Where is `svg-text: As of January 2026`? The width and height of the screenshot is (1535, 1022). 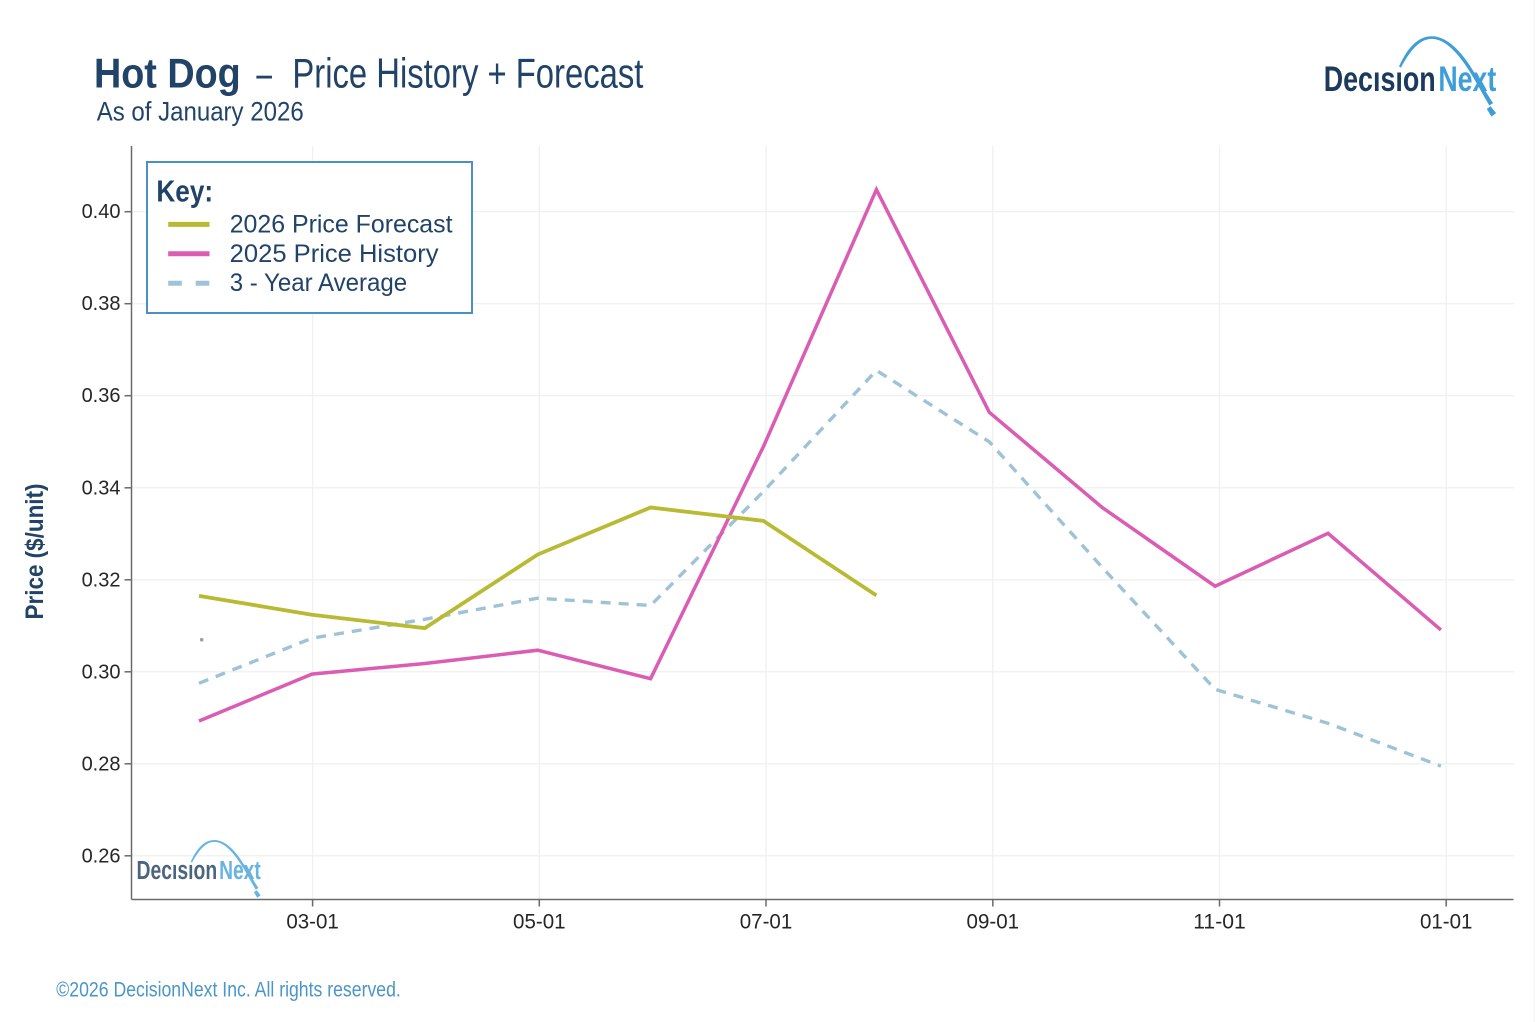
svg-text: As of January 2026 is located at coordinates (200, 111).